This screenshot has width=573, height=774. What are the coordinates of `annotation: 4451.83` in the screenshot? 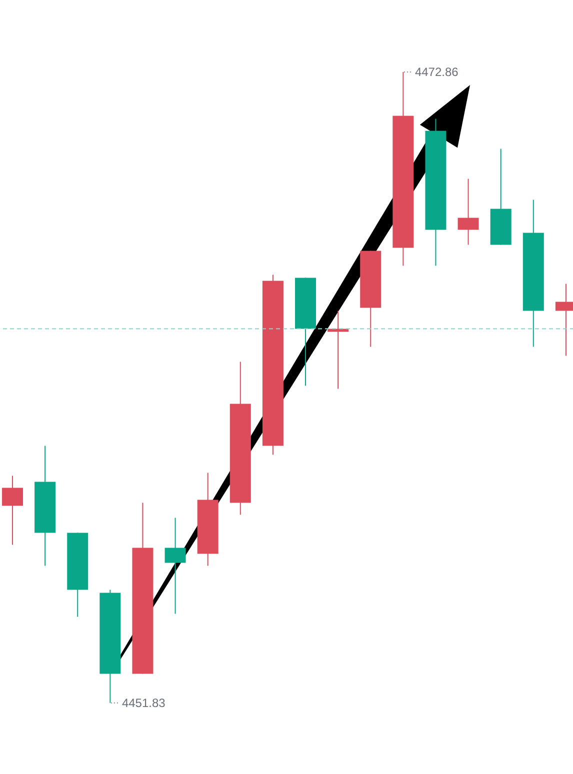 It's located at (144, 703).